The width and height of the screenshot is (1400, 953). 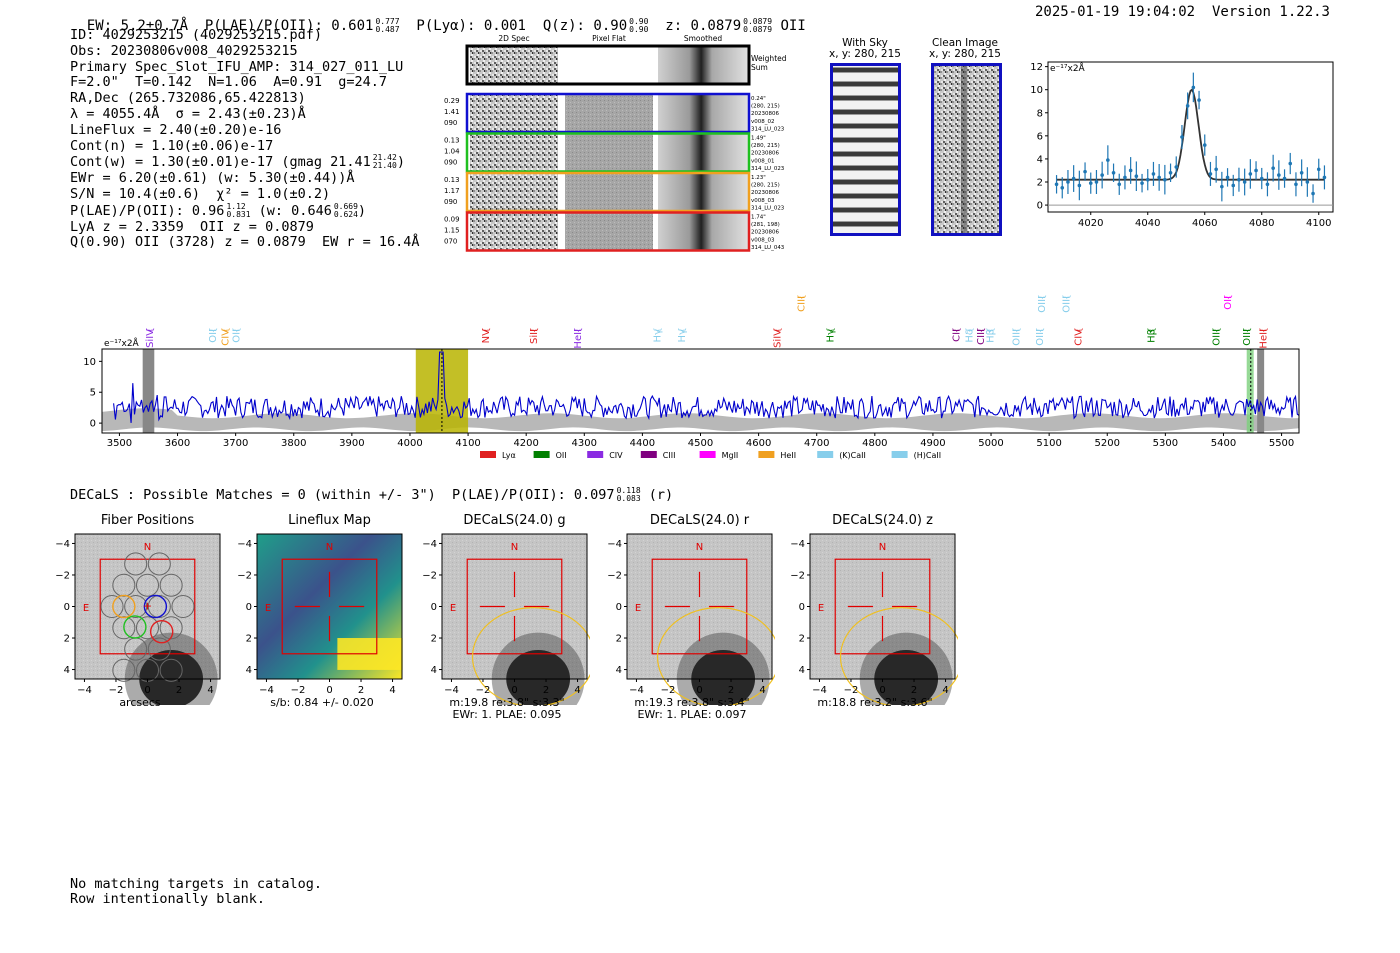 What do you see at coordinates (703, 113) in the screenshot?
I see `fiber-smoothed` at bounding box center [703, 113].